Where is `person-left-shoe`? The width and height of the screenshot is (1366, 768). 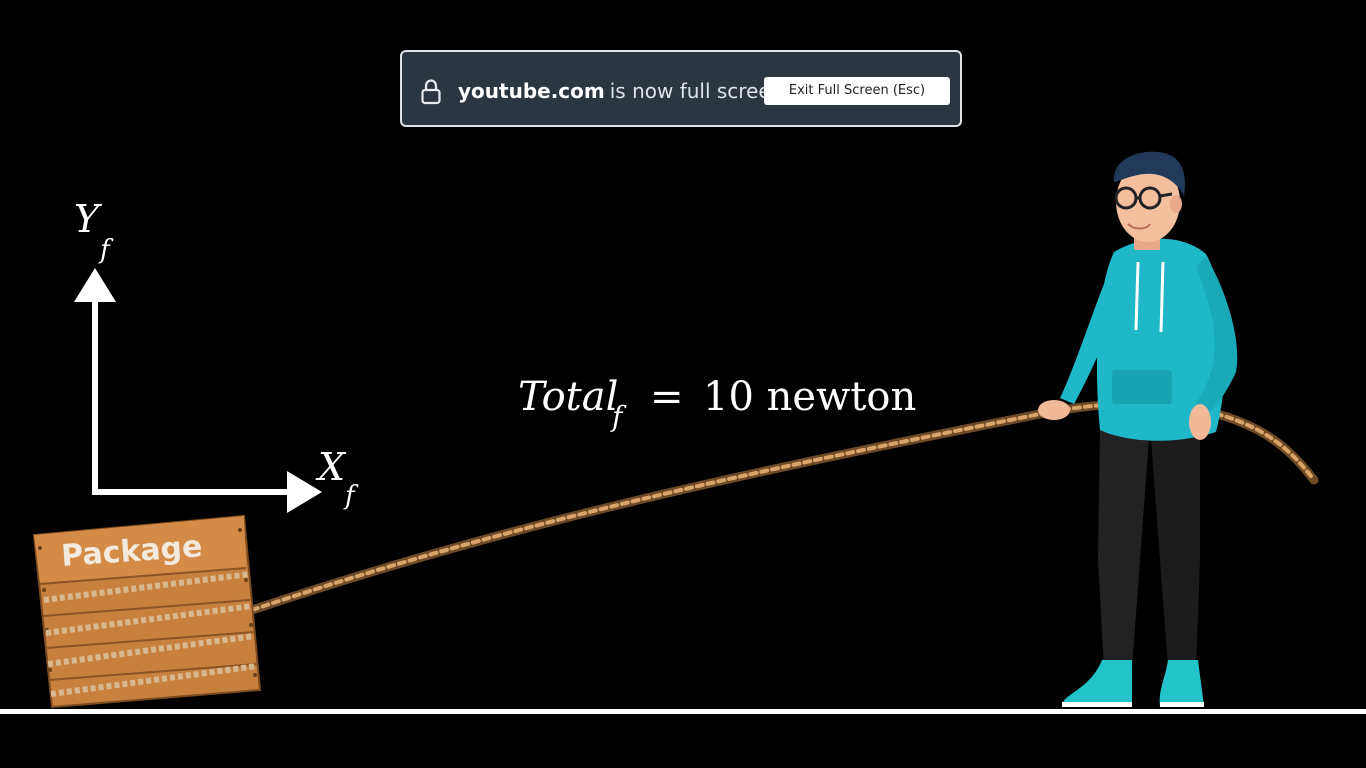 person-left-shoe is located at coordinates (1097, 683).